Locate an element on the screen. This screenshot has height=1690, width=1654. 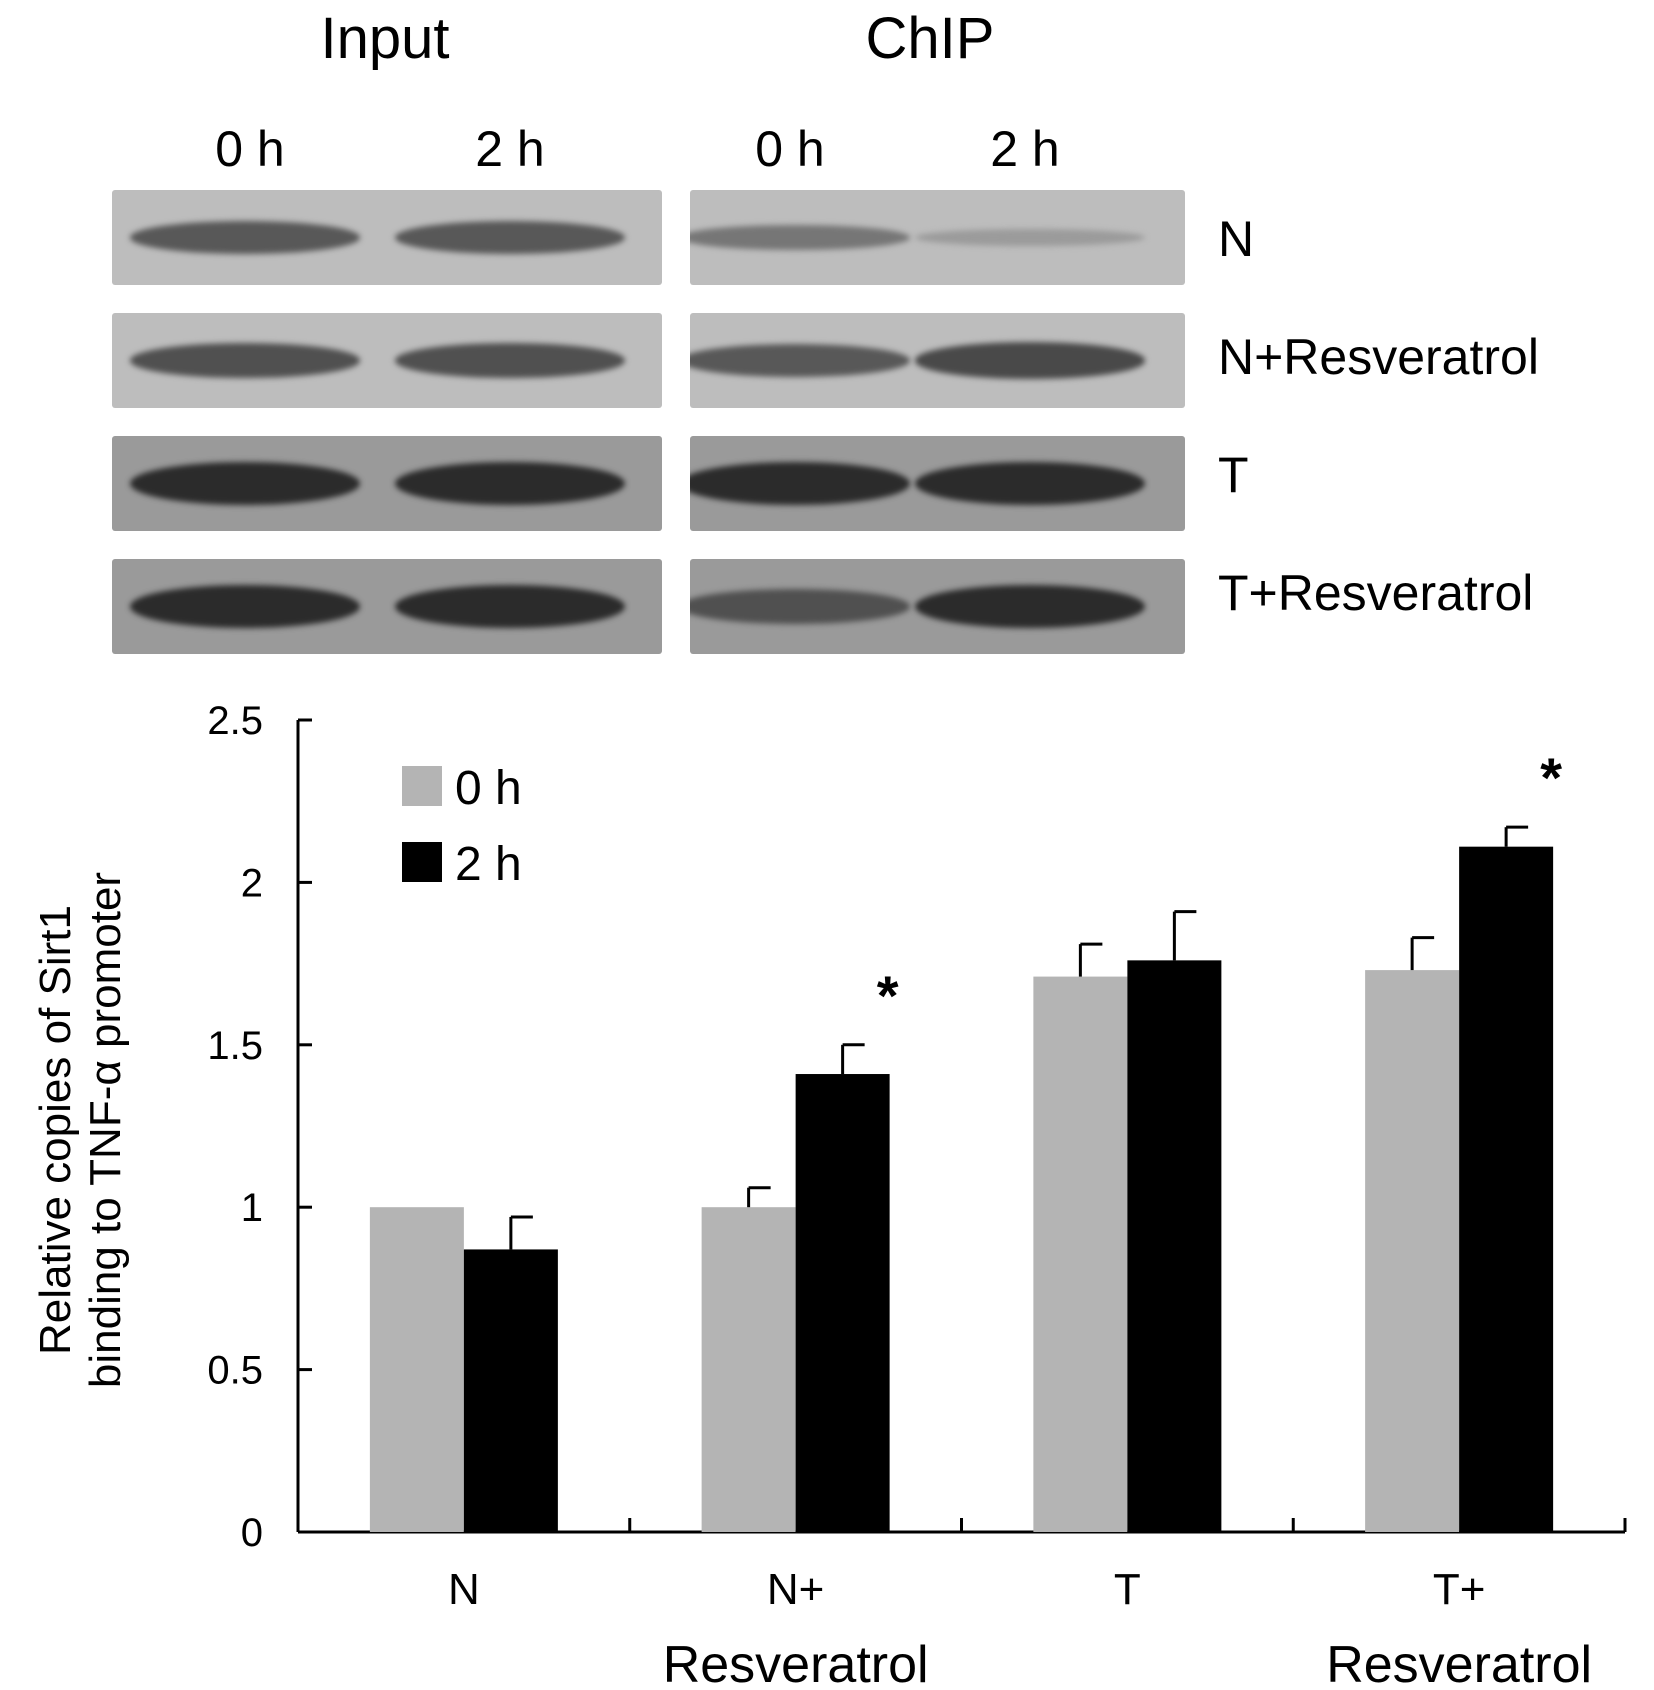
lane-label-chip-2h: 2 h is located at coordinates (1025, 149).